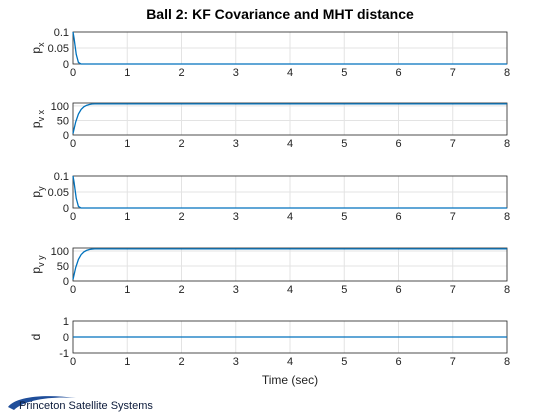 The image size is (560, 420). What do you see at coordinates (280, 14) in the screenshot?
I see `chart-title: Ball 2: KF Covariance and MHT distance` at bounding box center [280, 14].